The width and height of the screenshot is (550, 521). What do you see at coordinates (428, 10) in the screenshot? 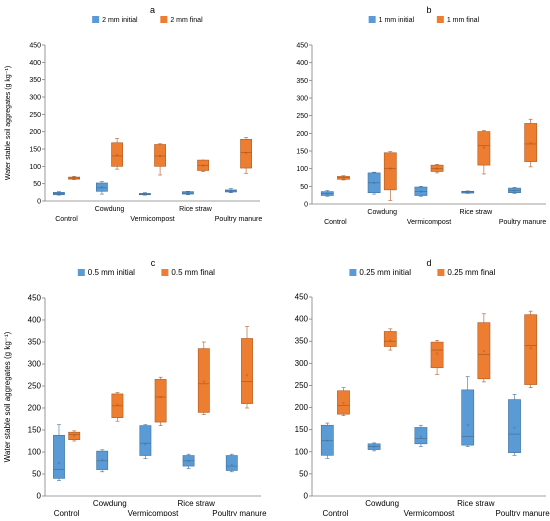
I see `panel-label: b` at bounding box center [428, 10].